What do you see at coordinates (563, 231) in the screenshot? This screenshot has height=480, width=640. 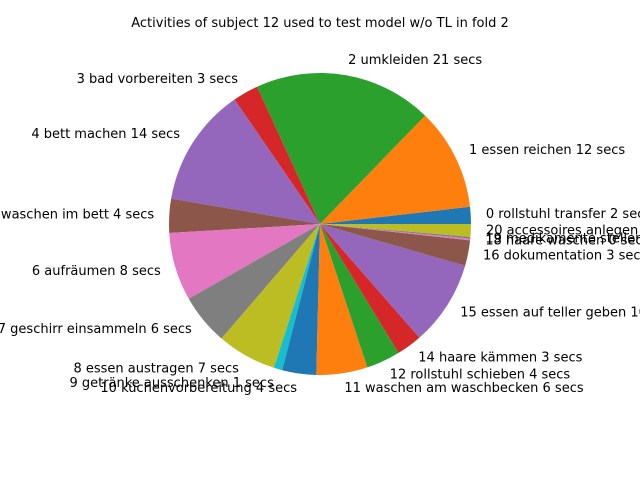 I see `slice-label: 20 accessoires anlegen 1 secs` at bounding box center [563, 231].